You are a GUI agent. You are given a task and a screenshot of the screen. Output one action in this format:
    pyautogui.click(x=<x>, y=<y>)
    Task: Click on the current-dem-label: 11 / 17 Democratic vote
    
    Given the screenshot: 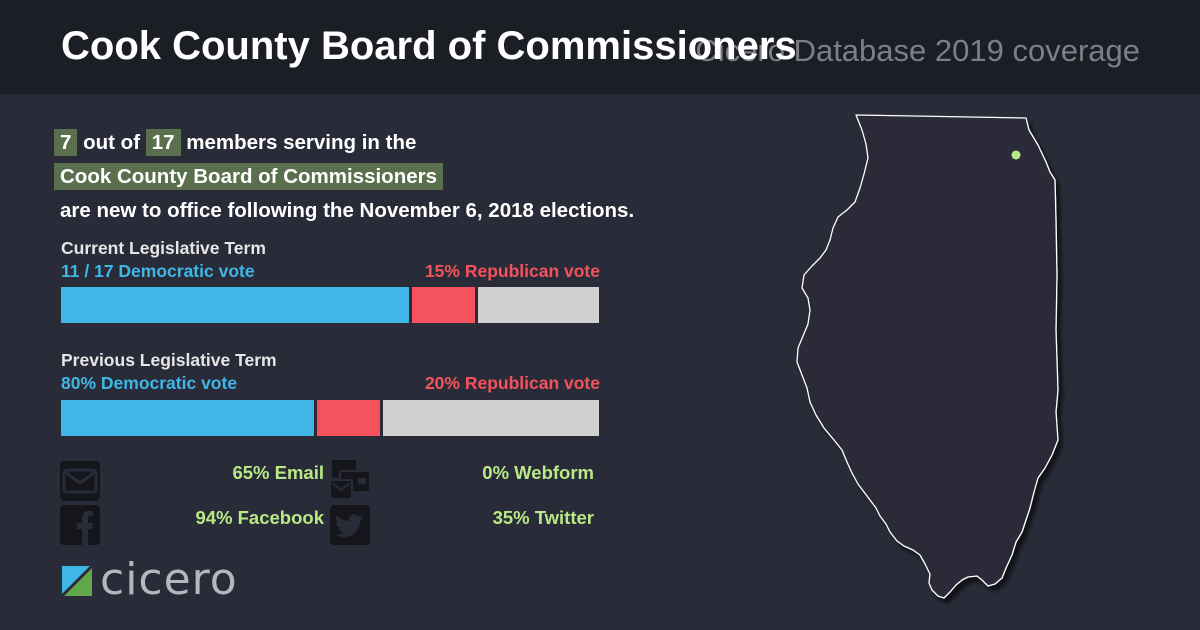 What is the action you would take?
    pyautogui.click(x=158, y=271)
    